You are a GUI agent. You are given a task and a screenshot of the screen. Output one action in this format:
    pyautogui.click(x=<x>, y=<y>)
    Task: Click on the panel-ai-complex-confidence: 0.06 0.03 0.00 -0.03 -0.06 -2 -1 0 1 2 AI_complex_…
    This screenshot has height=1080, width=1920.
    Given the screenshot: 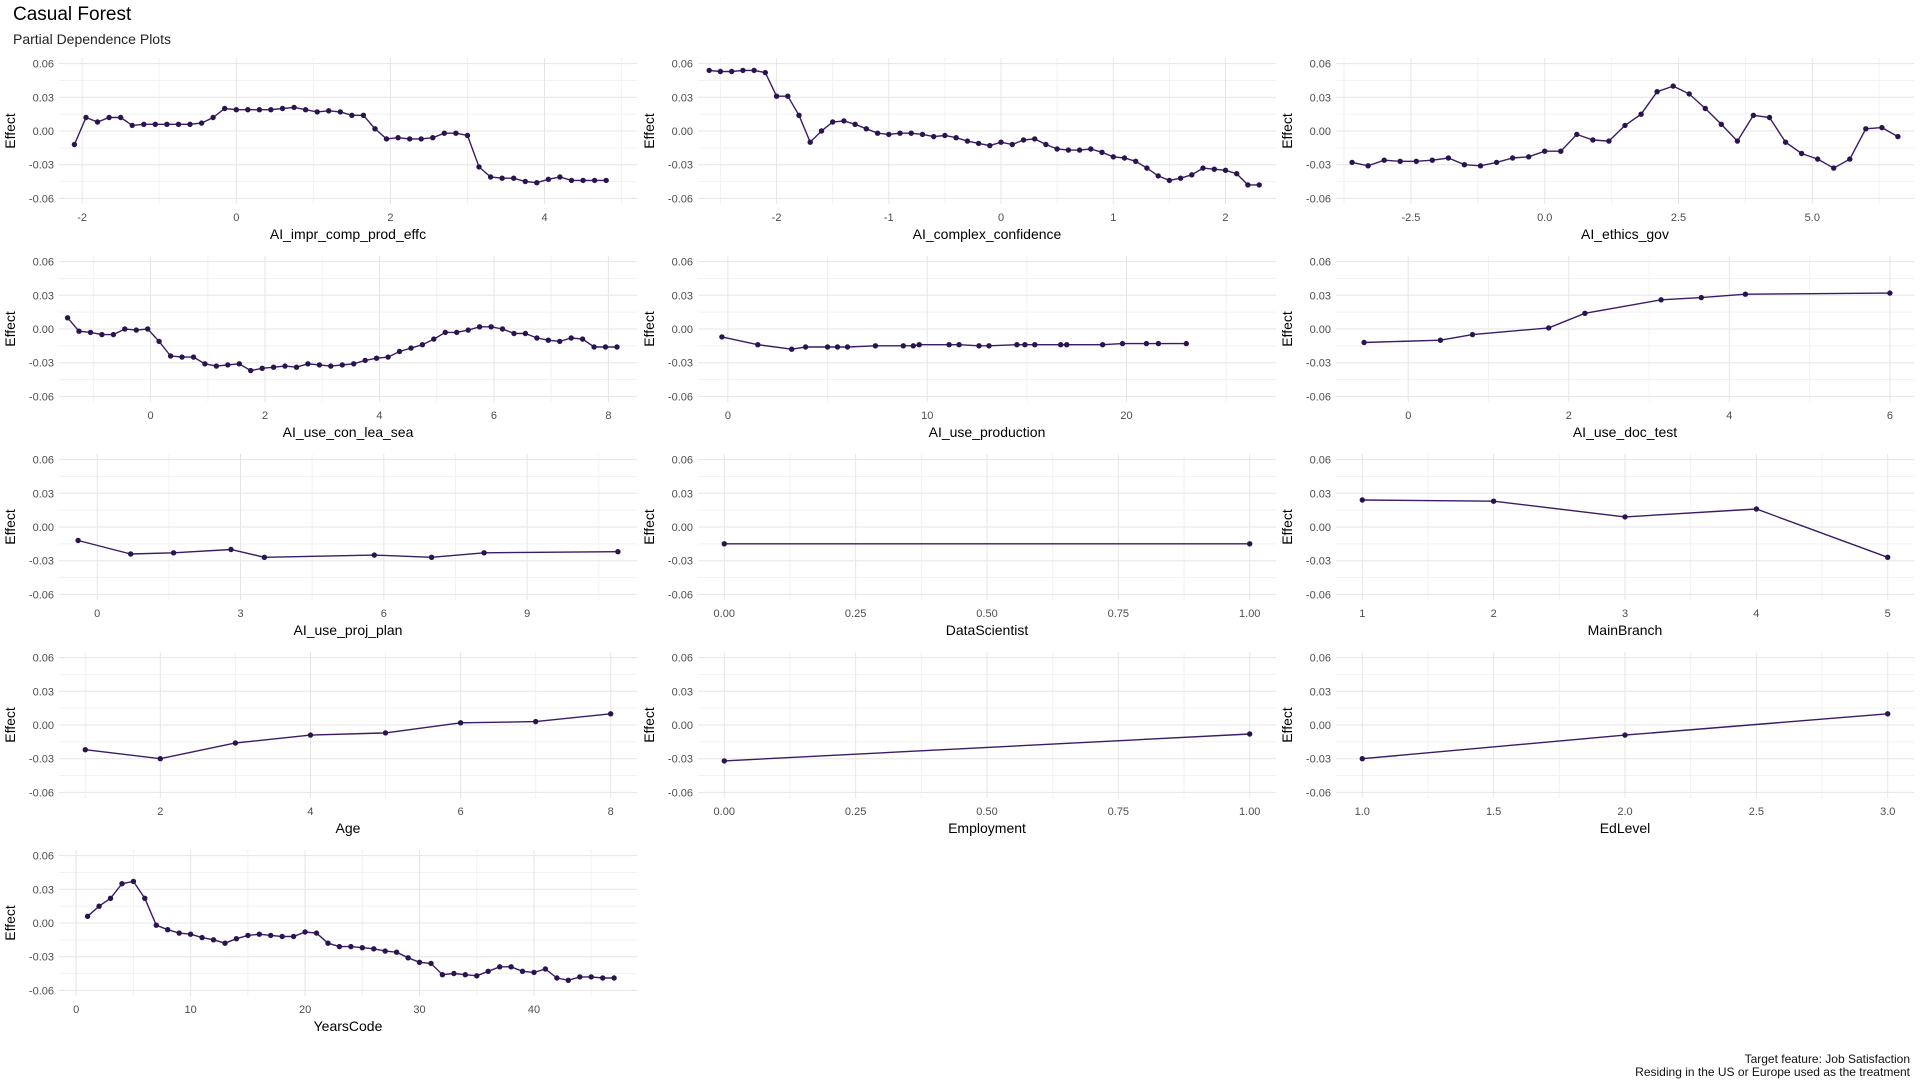 What is the action you would take?
    pyautogui.click(x=958, y=150)
    